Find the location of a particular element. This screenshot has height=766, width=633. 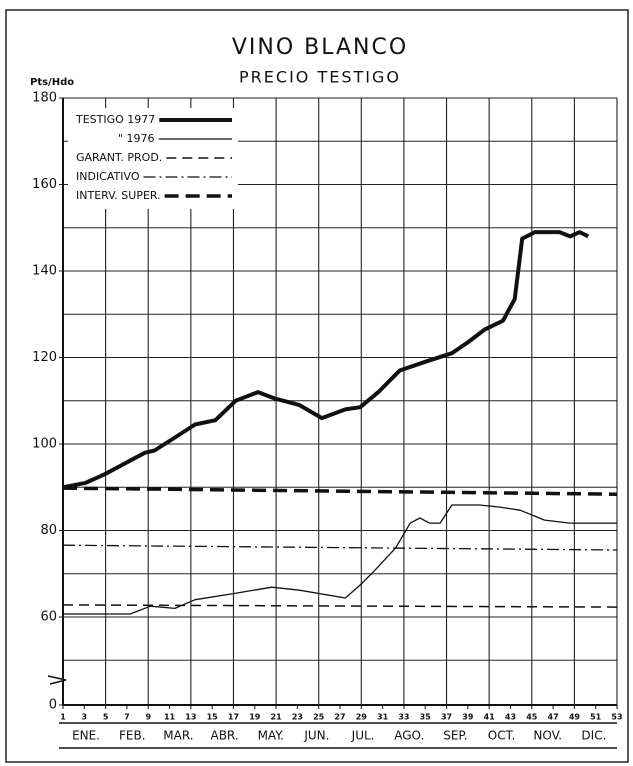

y-axis-label: Pts/Hdo is located at coordinates (52, 82).